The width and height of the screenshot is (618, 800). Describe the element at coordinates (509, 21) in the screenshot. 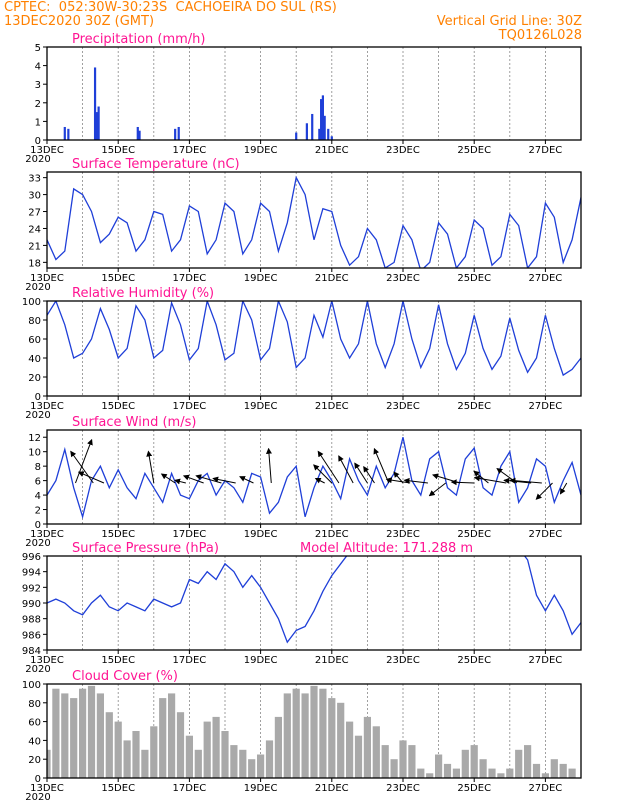

I see `header-grid-line: Vertical Grid Line: 30Z` at that location.